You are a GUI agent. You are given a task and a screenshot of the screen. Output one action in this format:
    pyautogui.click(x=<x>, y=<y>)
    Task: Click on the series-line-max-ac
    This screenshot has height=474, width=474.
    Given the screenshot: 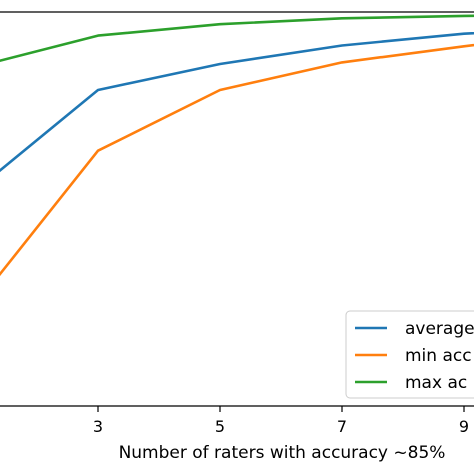 What is the action you would take?
    pyautogui.click(x=237, y=38)
    